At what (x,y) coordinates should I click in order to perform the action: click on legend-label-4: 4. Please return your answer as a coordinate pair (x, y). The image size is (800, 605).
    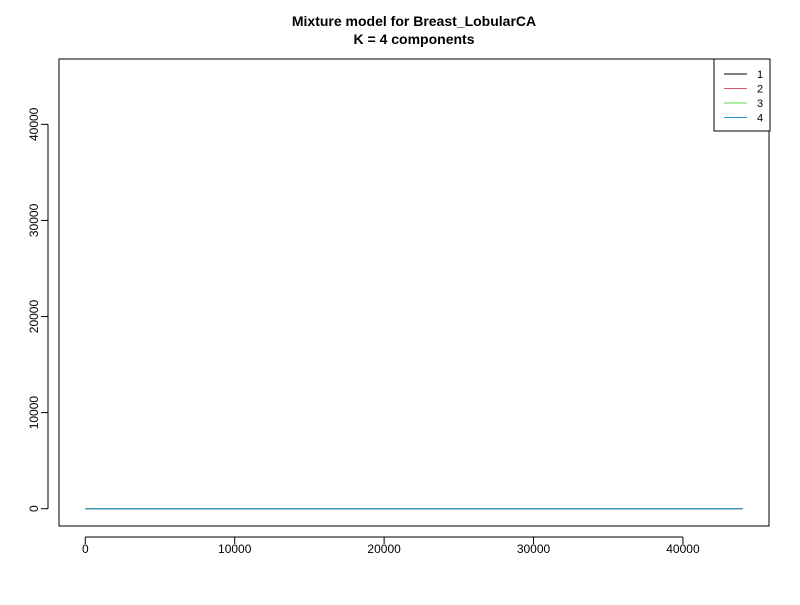
    Looking at the image, I should click on (760, 119).